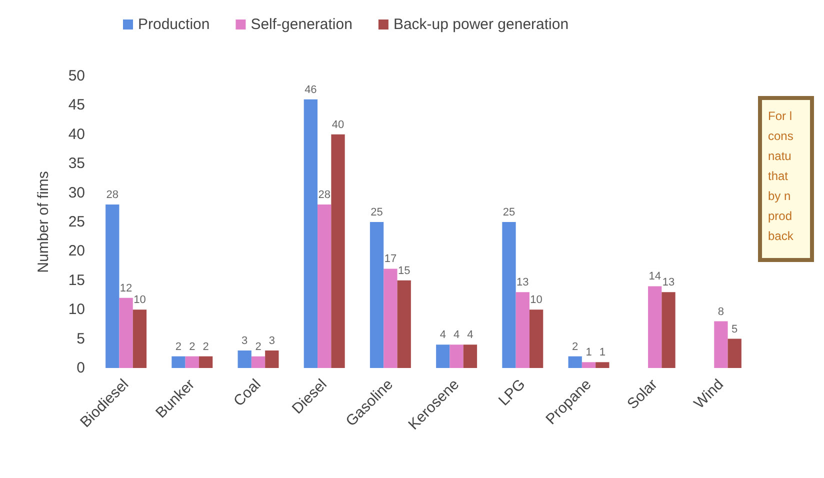 The height and width of the screenshot is (478, 824). I want to click on y-tick-label: 15, so click(76, 280).